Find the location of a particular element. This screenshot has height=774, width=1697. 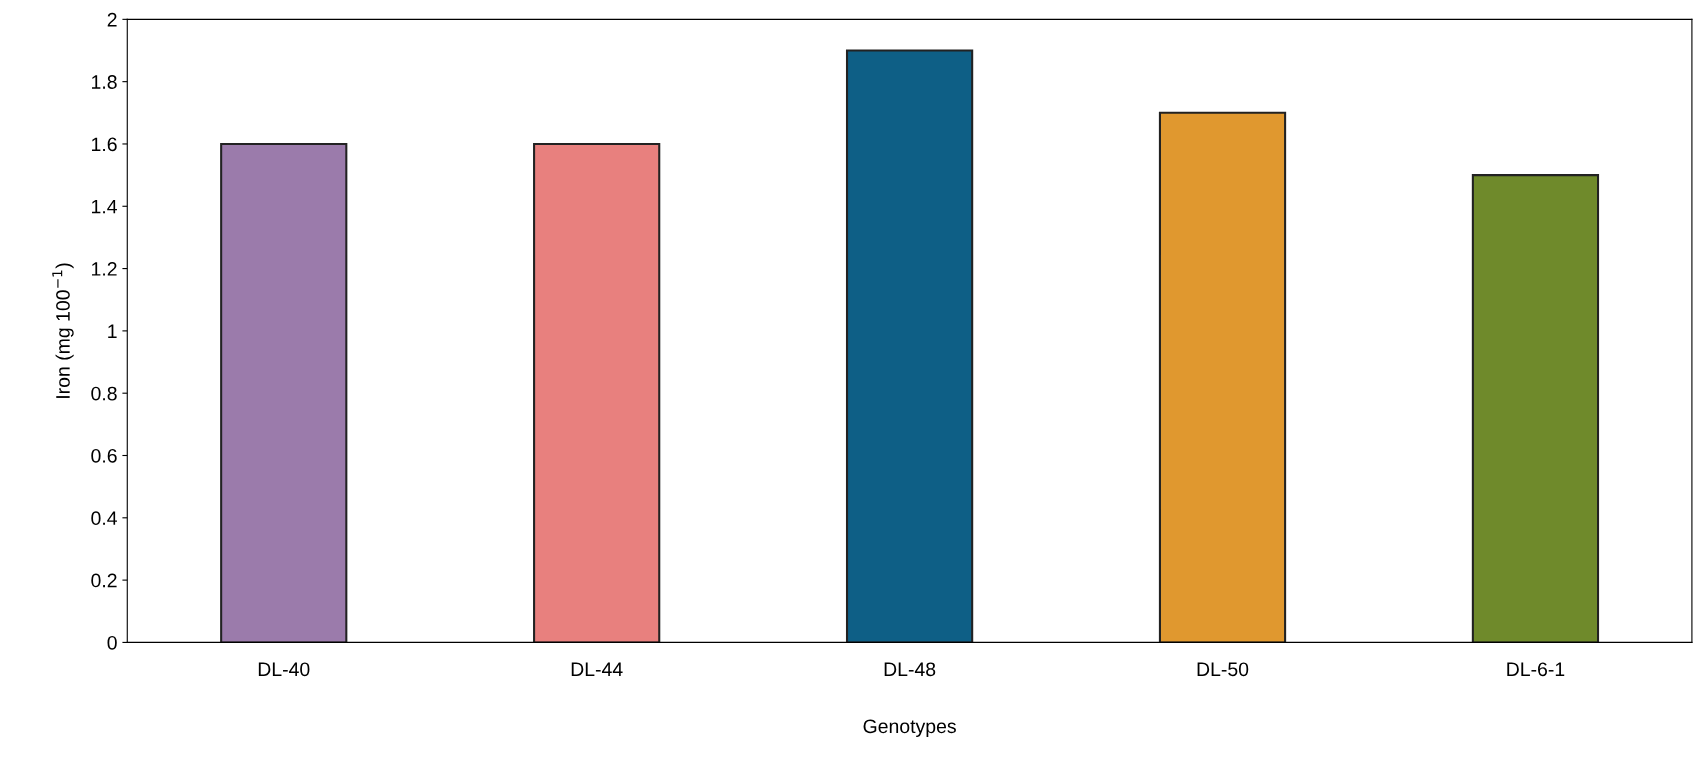

x-tick-label: DL-48 is located at coordinates (910, 669).